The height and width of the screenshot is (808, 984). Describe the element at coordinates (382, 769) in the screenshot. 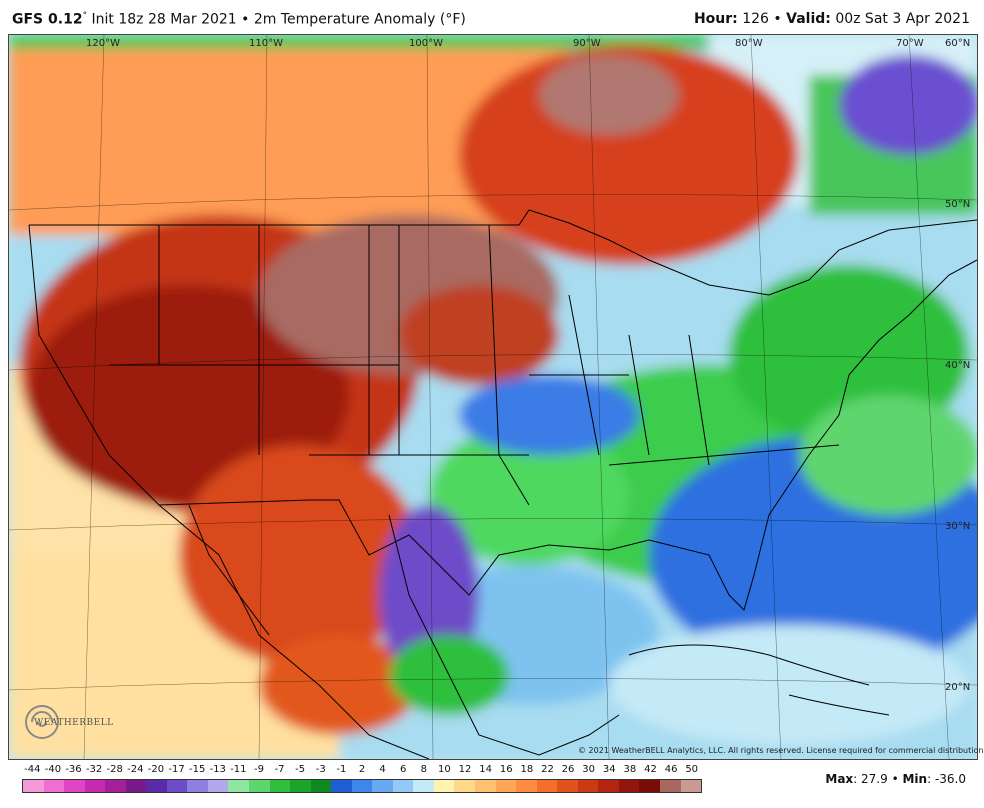

I see `colorbar-label: 4` at that location.